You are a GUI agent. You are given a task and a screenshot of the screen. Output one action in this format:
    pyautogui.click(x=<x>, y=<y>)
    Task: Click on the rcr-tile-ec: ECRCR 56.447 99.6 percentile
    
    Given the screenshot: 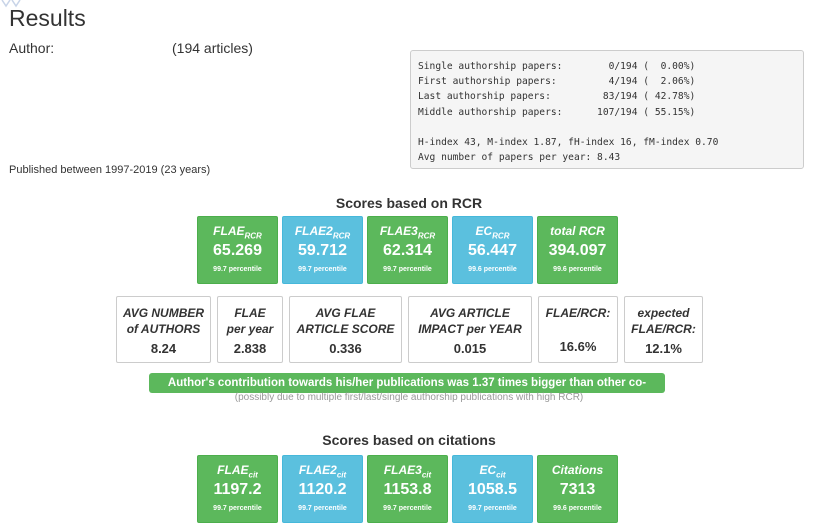 What is the action you would take?
    pyautogui.click(x=492, y=250)
    